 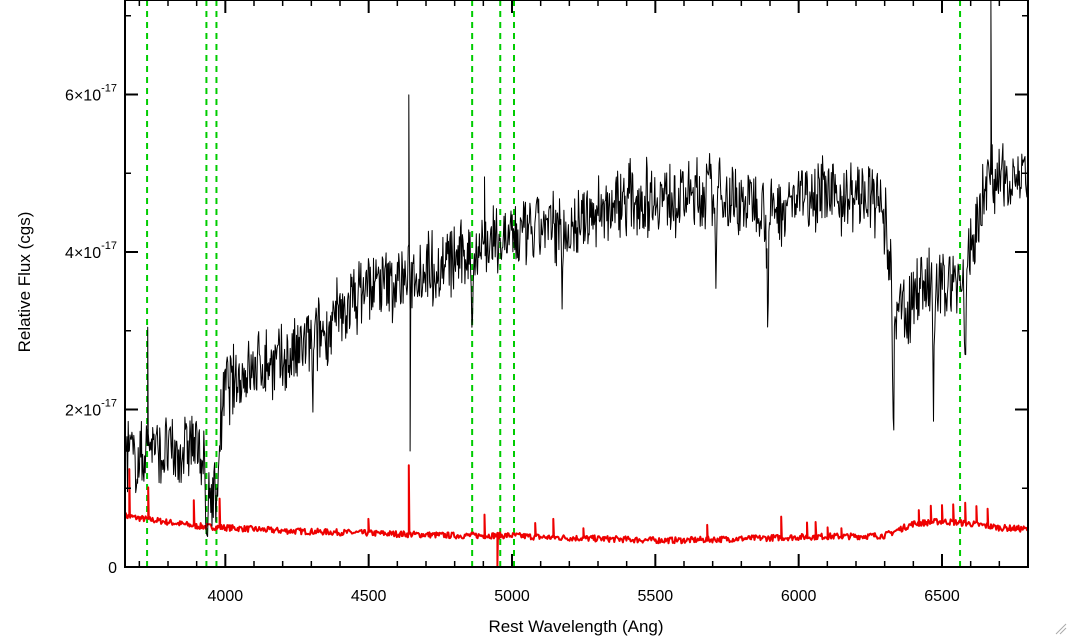 I want to click on x-tick-label: 5500, so click(x=656, y=596).